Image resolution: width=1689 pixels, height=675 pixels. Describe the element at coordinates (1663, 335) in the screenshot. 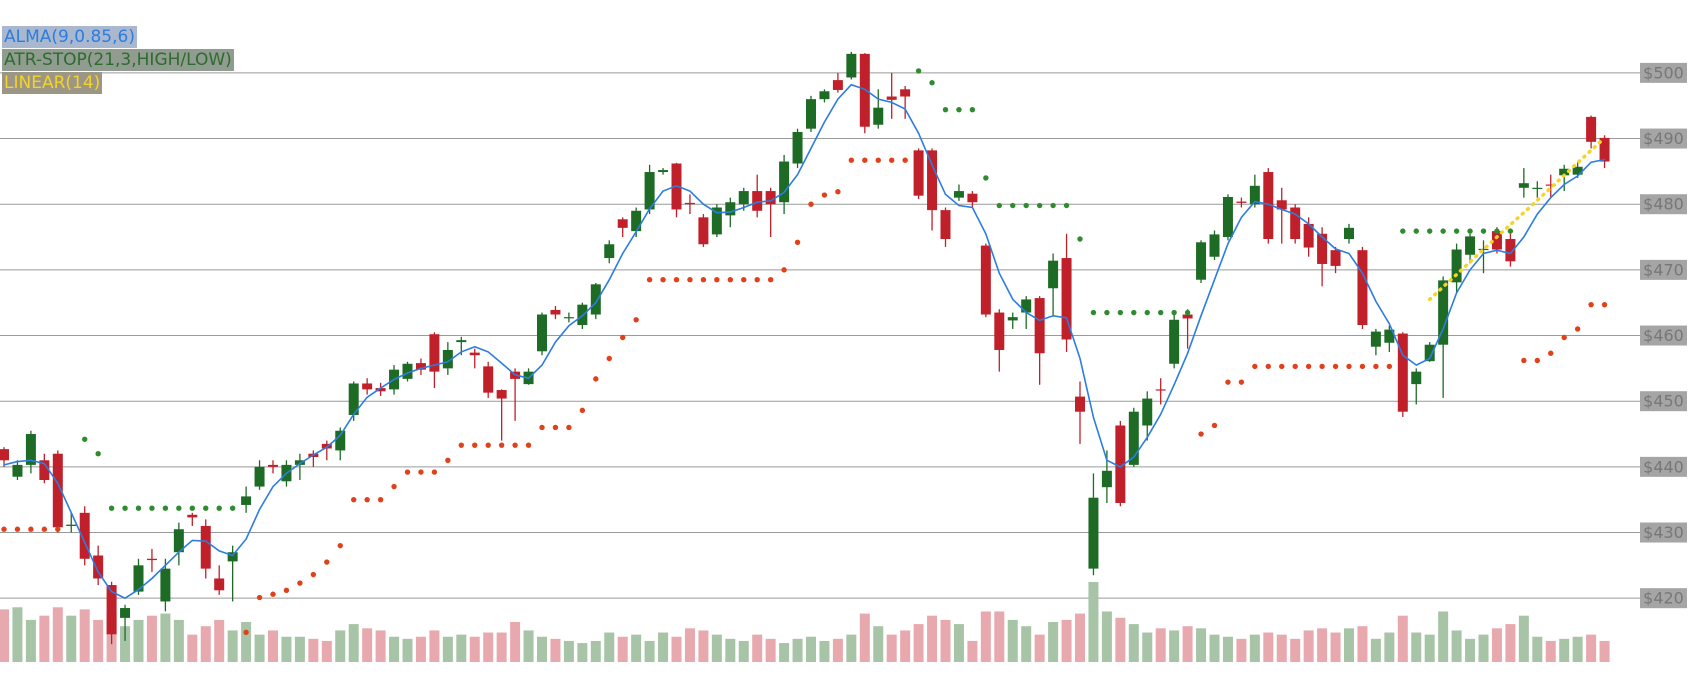

I see `price-label: $460` at that location.